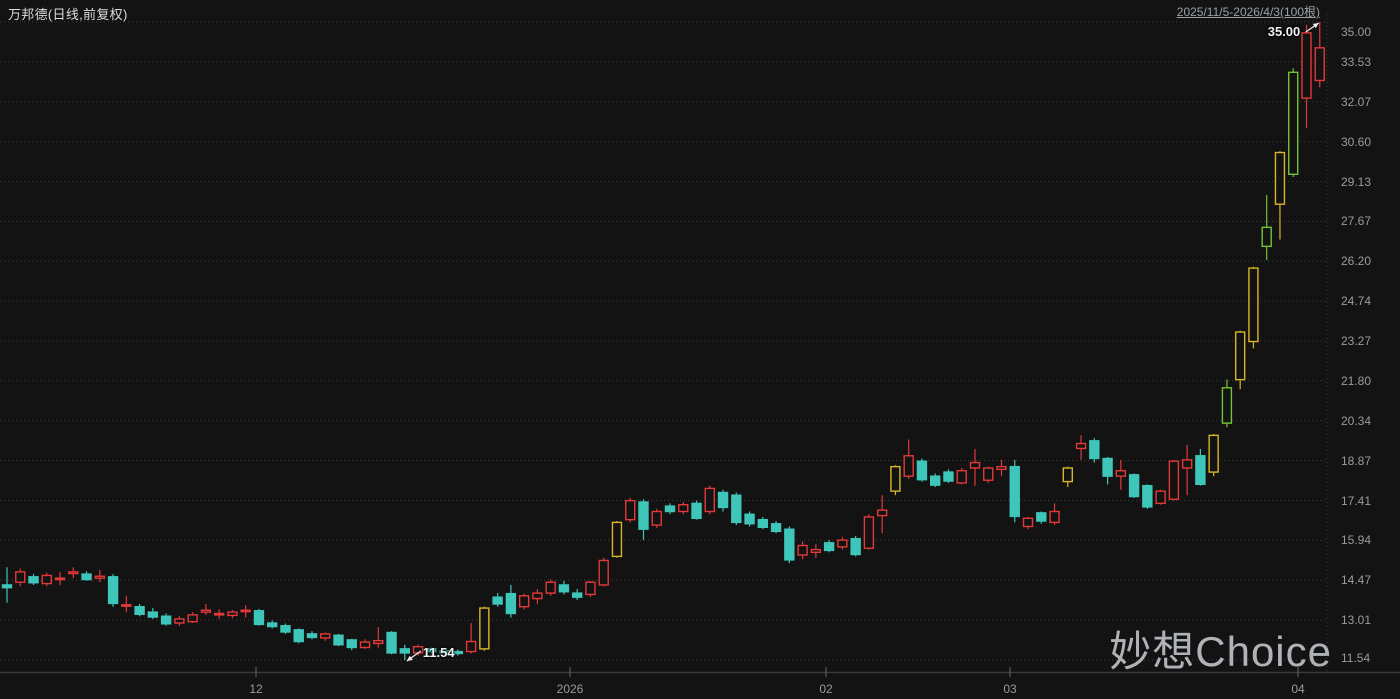 This screenshot has height=699, width=1400. Describe the element at coordinates (1356, 580) in the screenshot. I see `price-axis-label: 14.47` at that location.